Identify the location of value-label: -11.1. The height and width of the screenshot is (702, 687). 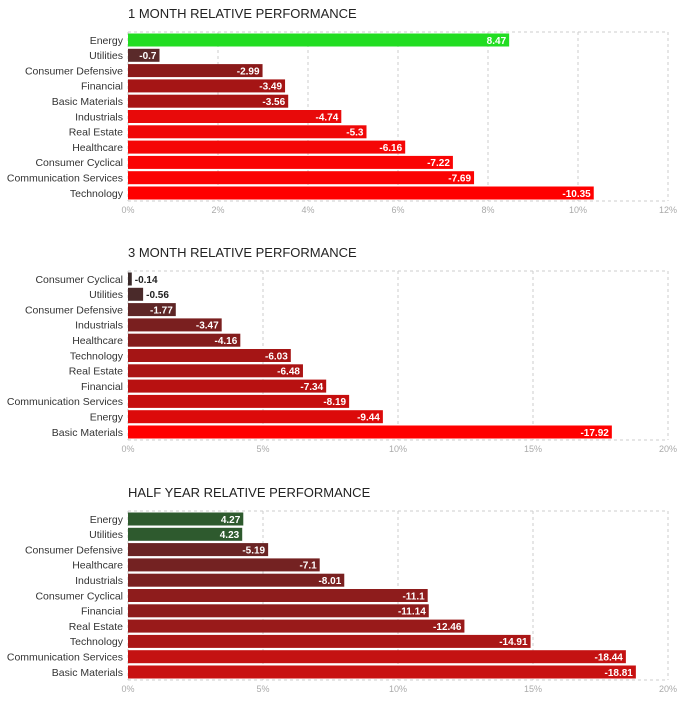
(413, 596).